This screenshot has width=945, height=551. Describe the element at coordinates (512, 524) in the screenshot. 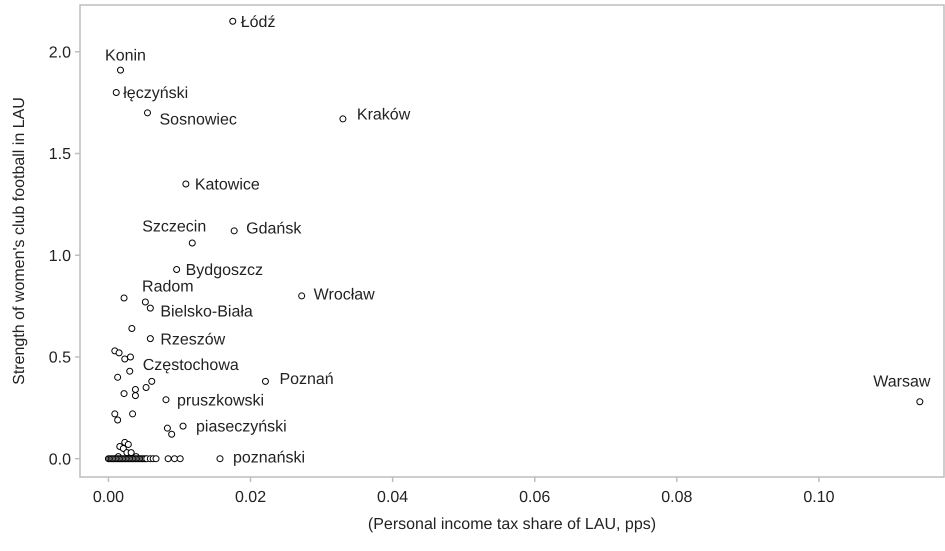

I see `x-axis-title: (Personal income tax share of LAU, pps)` at that location.